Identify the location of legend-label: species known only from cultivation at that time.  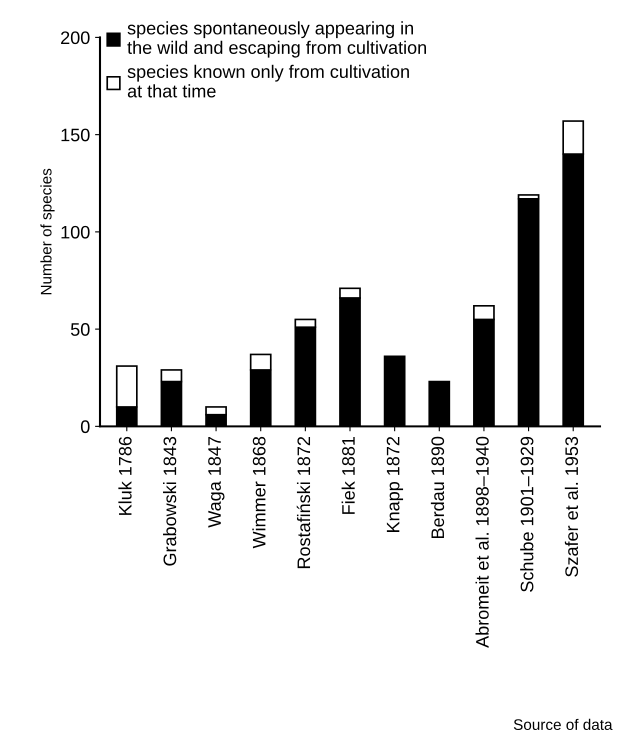
(268, 81).